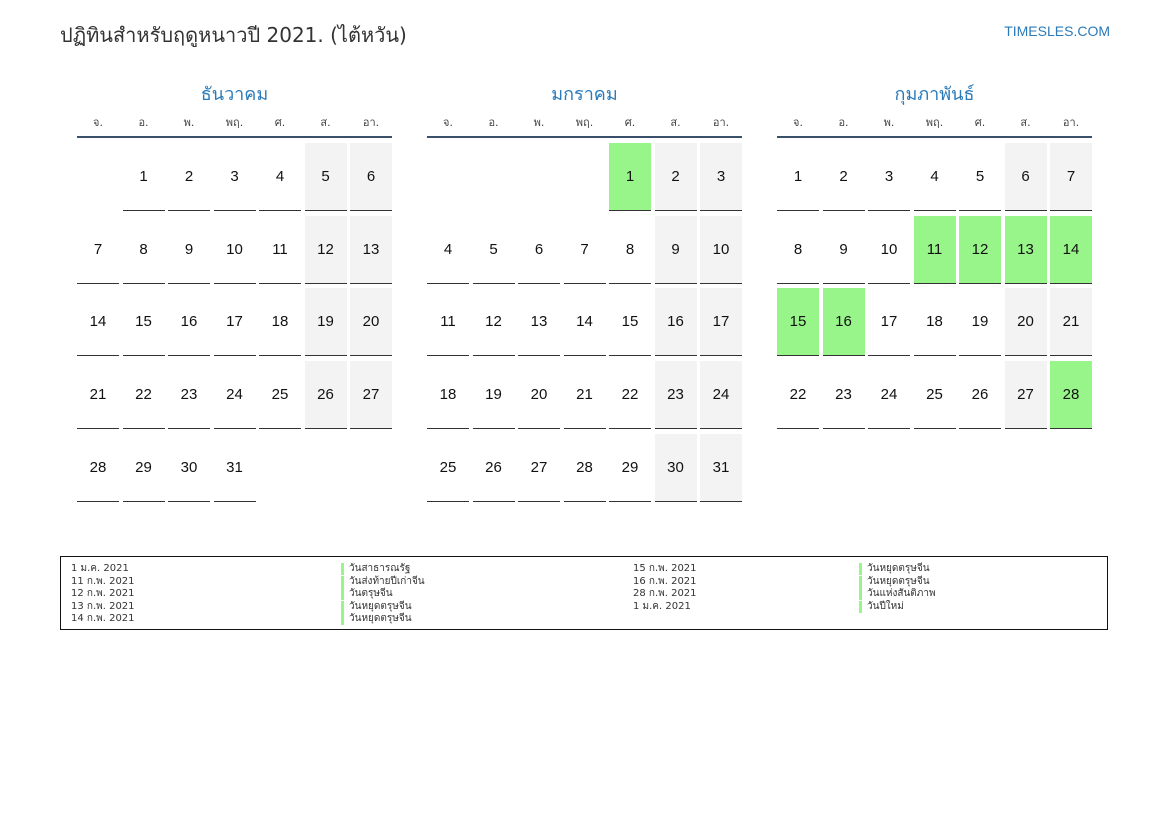 This screenshot has width=1169, height=827. I want to click on legend-date: 11 ก.พ. 2021, so click(103, 581).